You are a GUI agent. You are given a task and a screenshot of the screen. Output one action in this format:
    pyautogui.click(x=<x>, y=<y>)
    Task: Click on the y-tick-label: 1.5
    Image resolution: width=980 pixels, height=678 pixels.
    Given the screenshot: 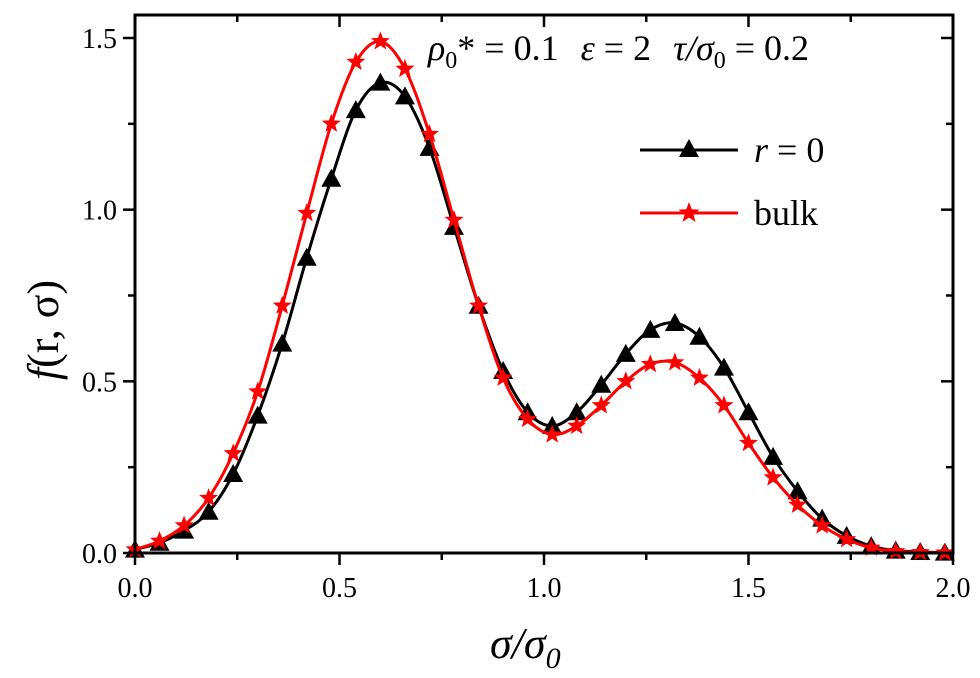 What is the action you would take?
    pyautogui.click(x=99, y=39)
    